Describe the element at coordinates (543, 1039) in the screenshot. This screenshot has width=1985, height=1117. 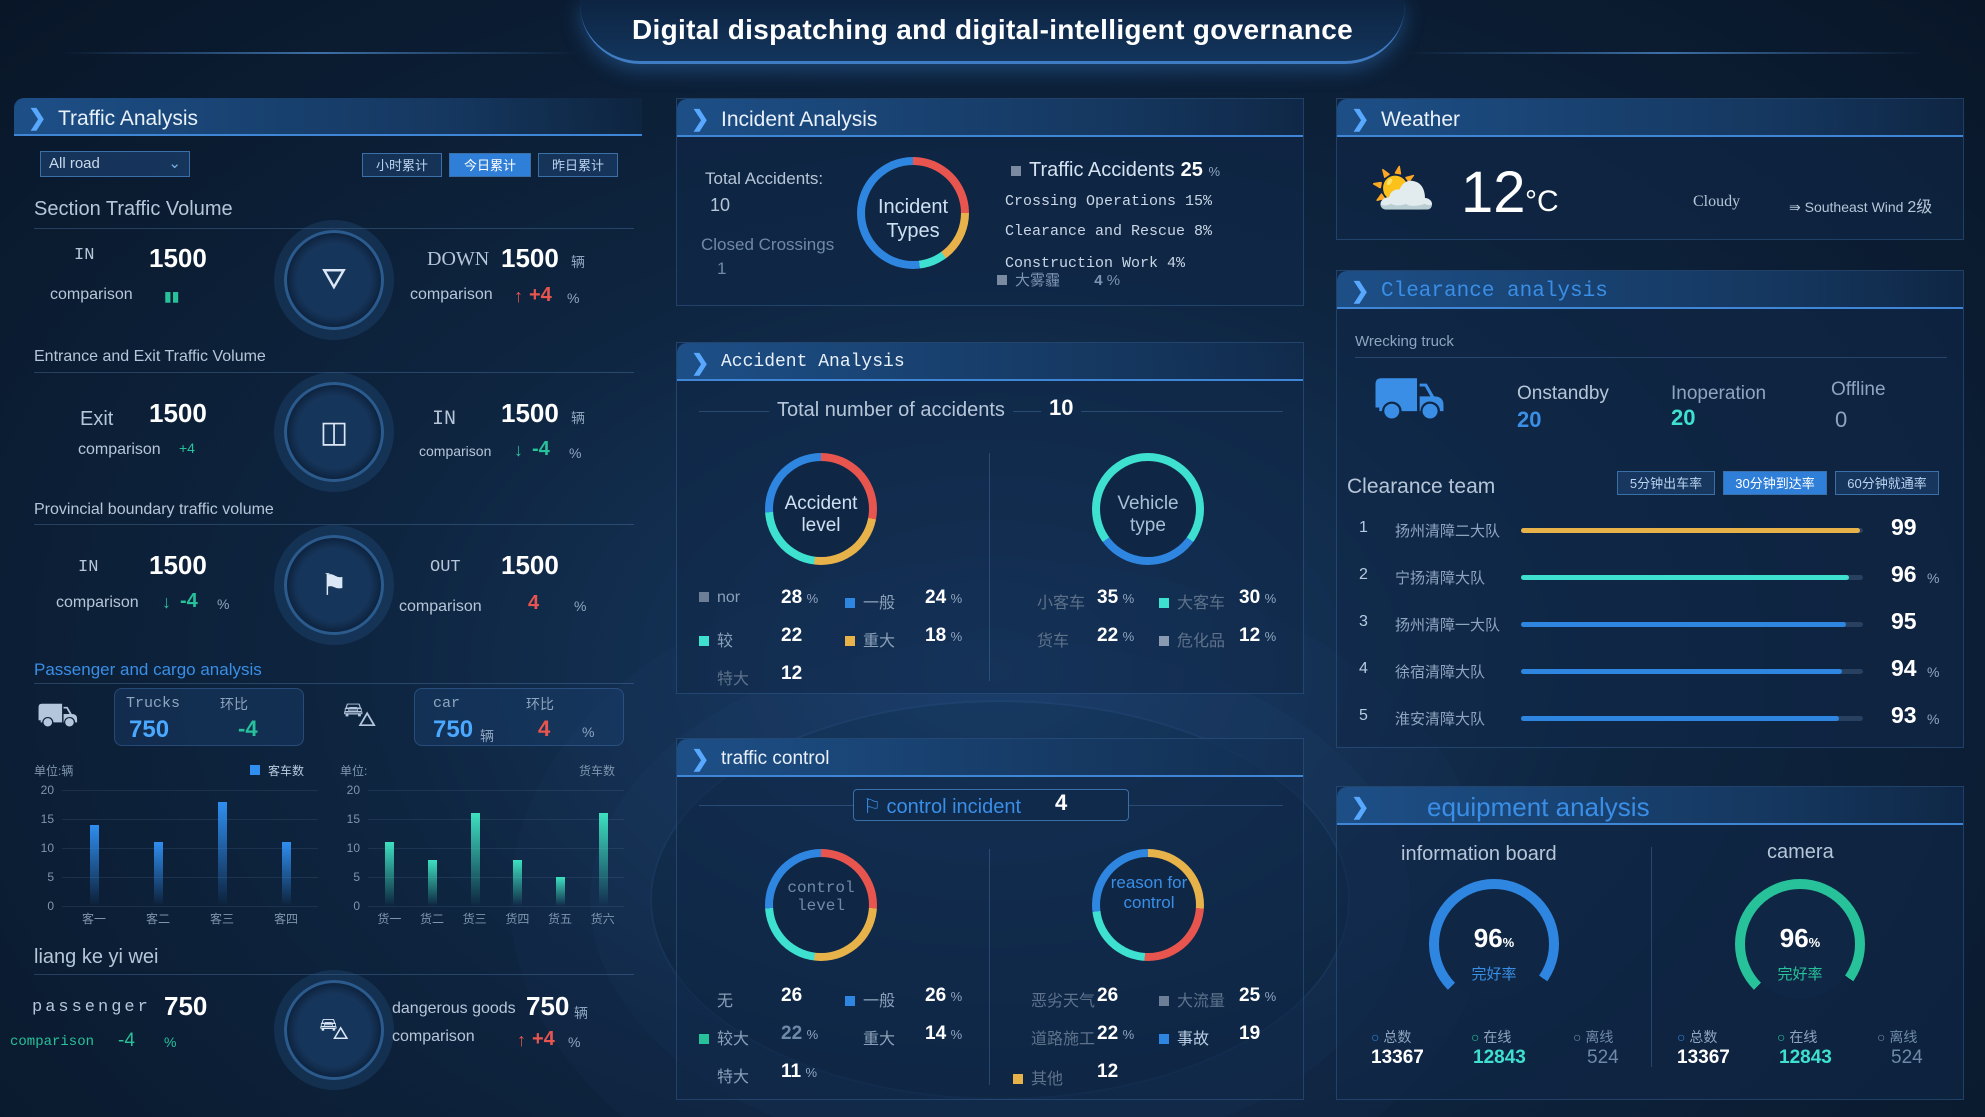
I see `dangerous-change: +4` at that location.